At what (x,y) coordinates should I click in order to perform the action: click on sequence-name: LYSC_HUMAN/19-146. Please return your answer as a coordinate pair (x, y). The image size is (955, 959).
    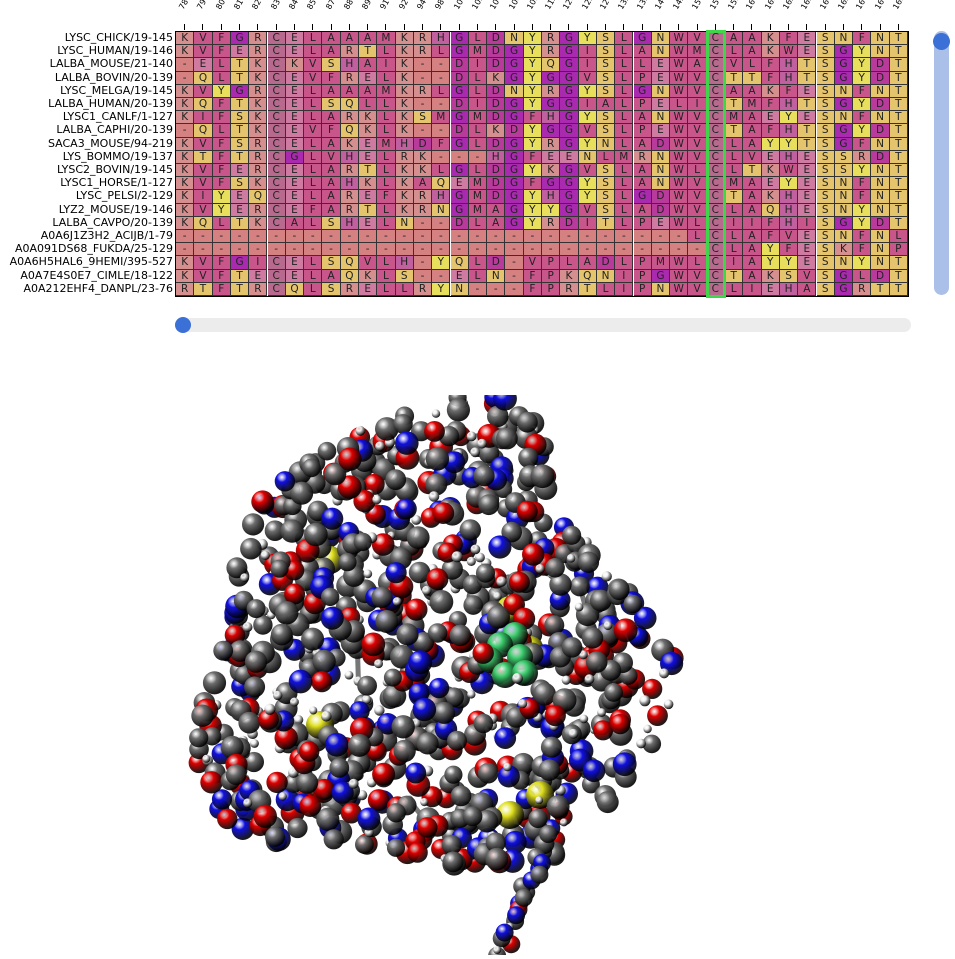
    Looking at the image, I should click on (115, 51).